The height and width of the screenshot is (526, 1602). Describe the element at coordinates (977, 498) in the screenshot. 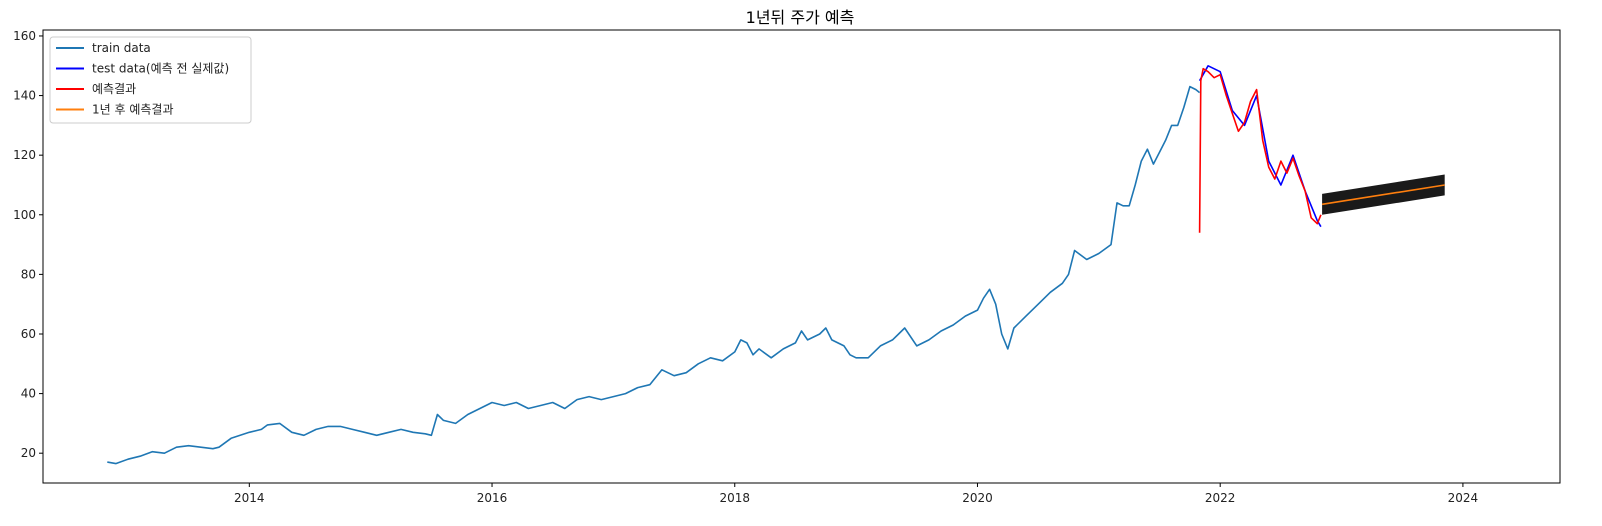

I see `x-tick-label: 2020` at that location.